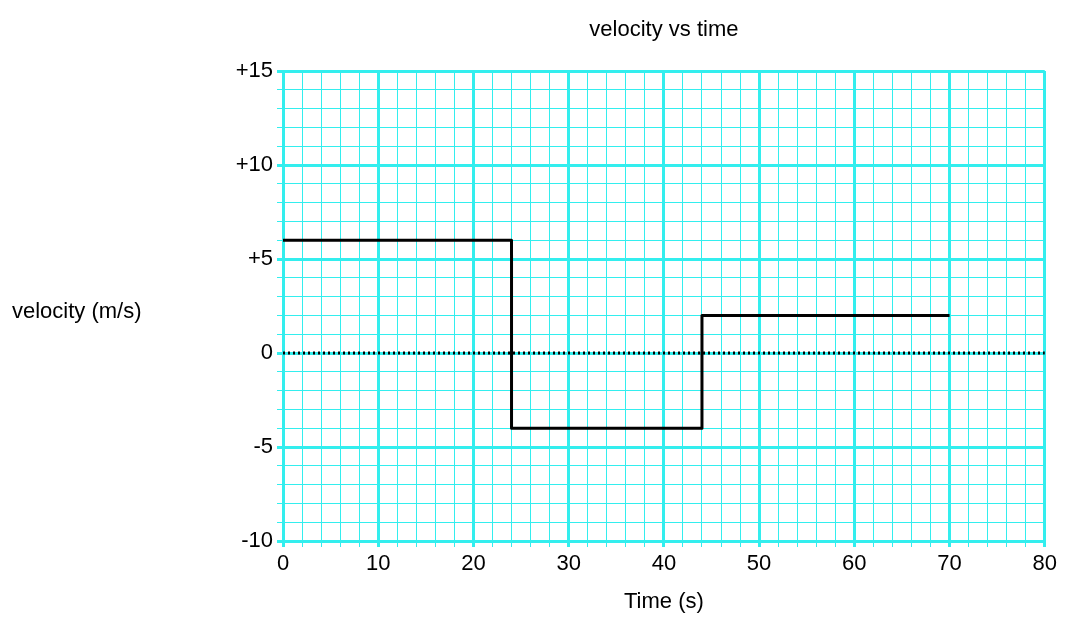 This screenshot has width=1069, height=623. Describe the element at coordinates (263, 446) in the screenshot. I see `y-tick-label: -5` at that location.